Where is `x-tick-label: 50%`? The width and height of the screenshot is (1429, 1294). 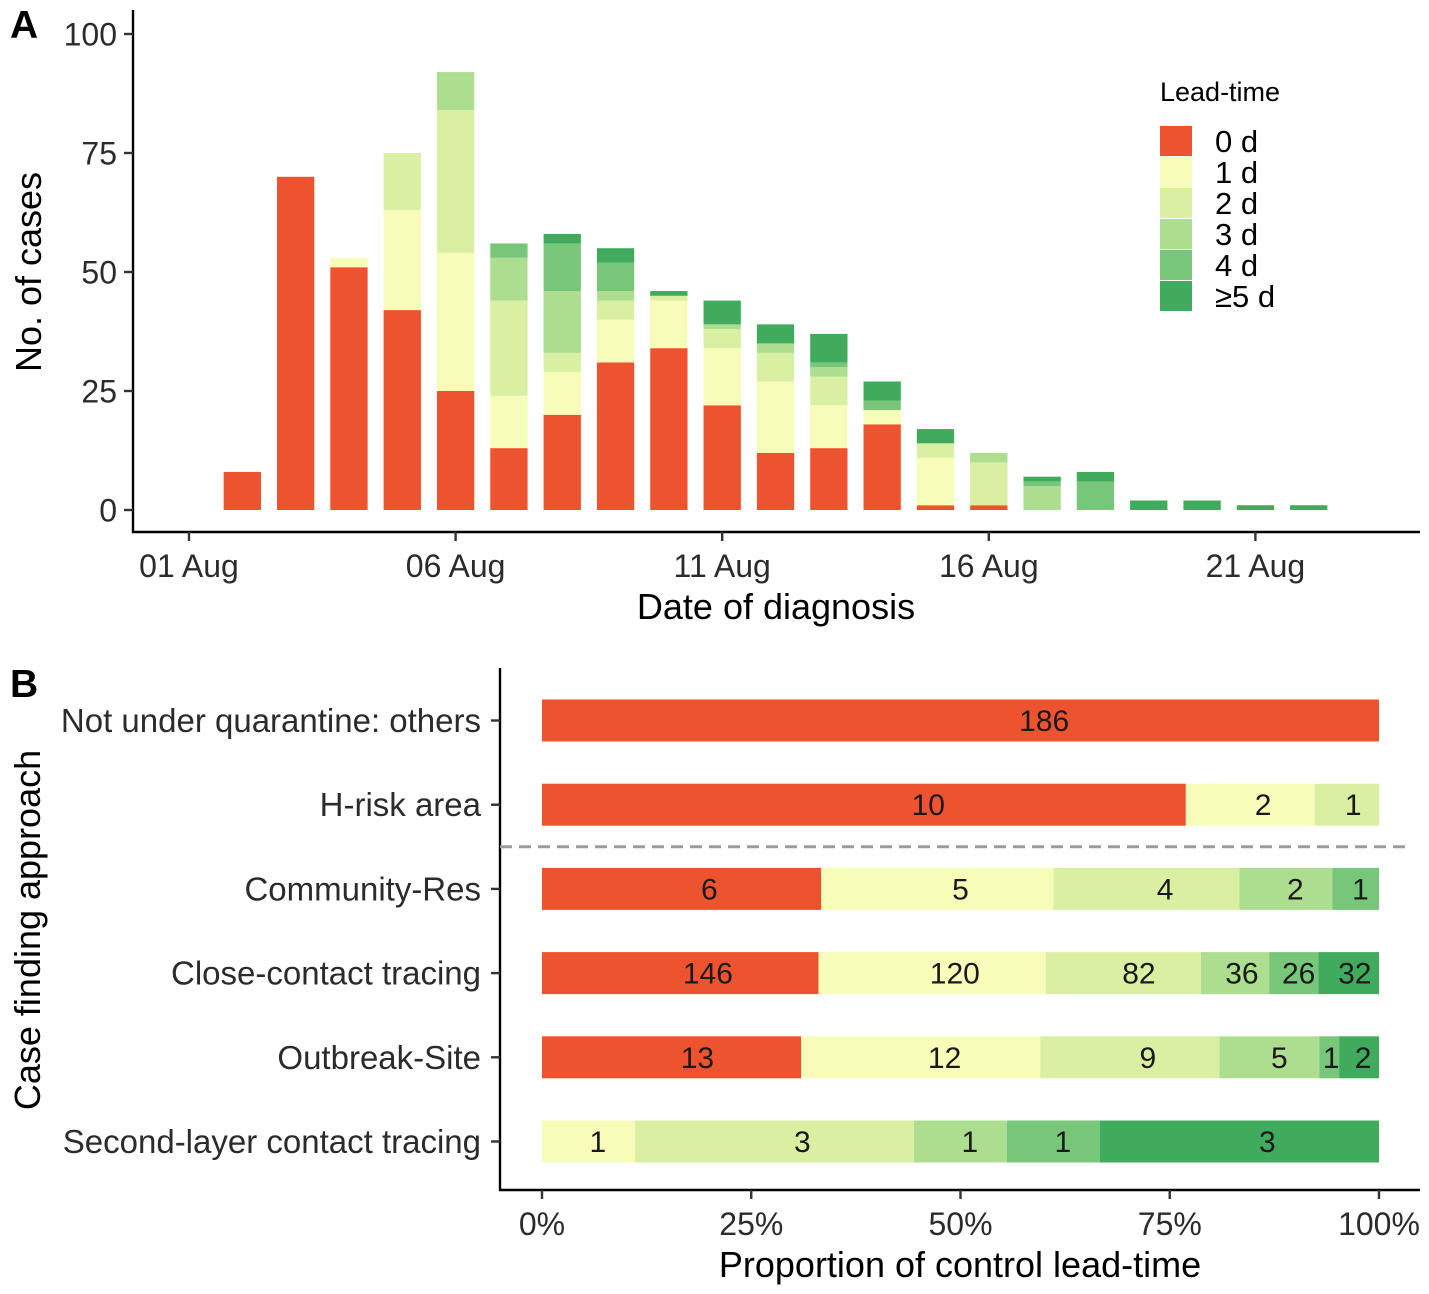
x-tick-label: 50% is located at coordinates (960, 1224).